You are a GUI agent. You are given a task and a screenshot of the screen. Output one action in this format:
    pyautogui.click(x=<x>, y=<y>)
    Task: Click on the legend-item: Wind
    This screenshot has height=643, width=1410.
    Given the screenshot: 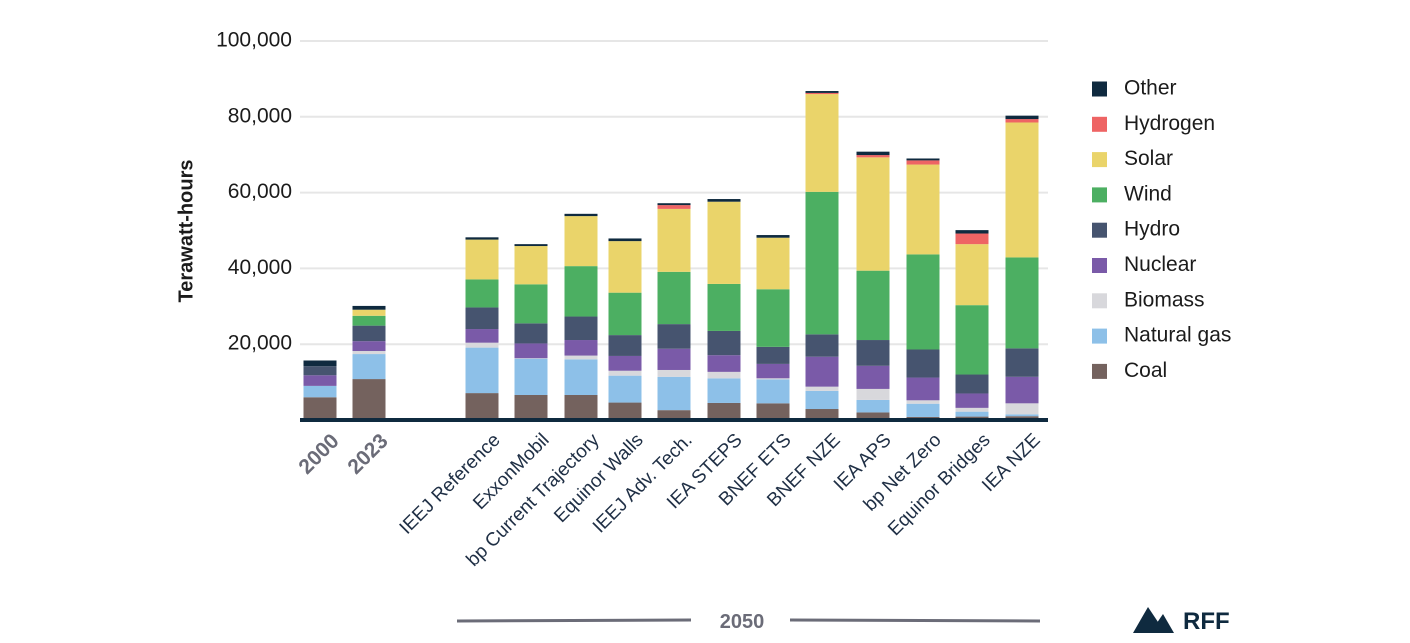 What is the action you would take?
    pyautogui.click(x=1132, y=193)
    